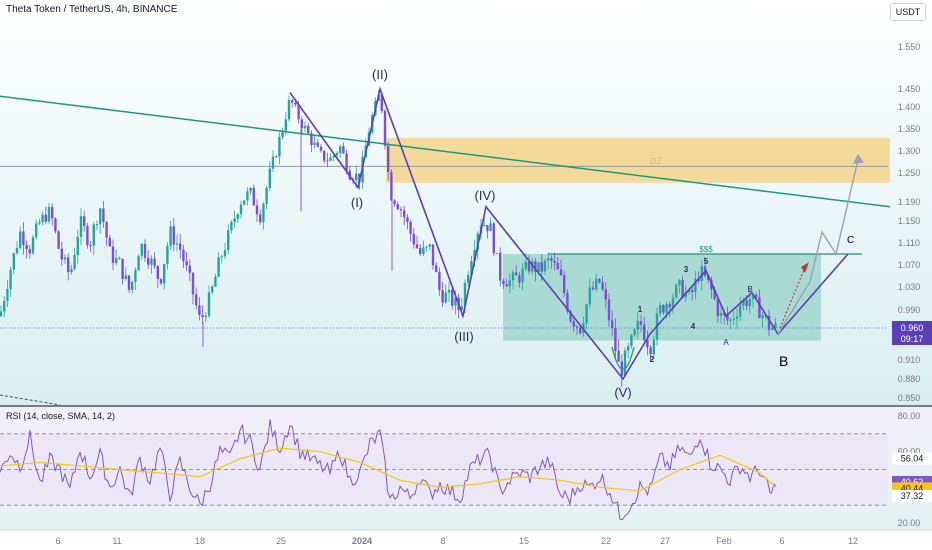 Image resolution: width=932 pixels, height=550 pixels. What do you see at coordinates (853, 541) in the screenshot?
I see `time-tick-label: 12` at bounding box center [853, 541].